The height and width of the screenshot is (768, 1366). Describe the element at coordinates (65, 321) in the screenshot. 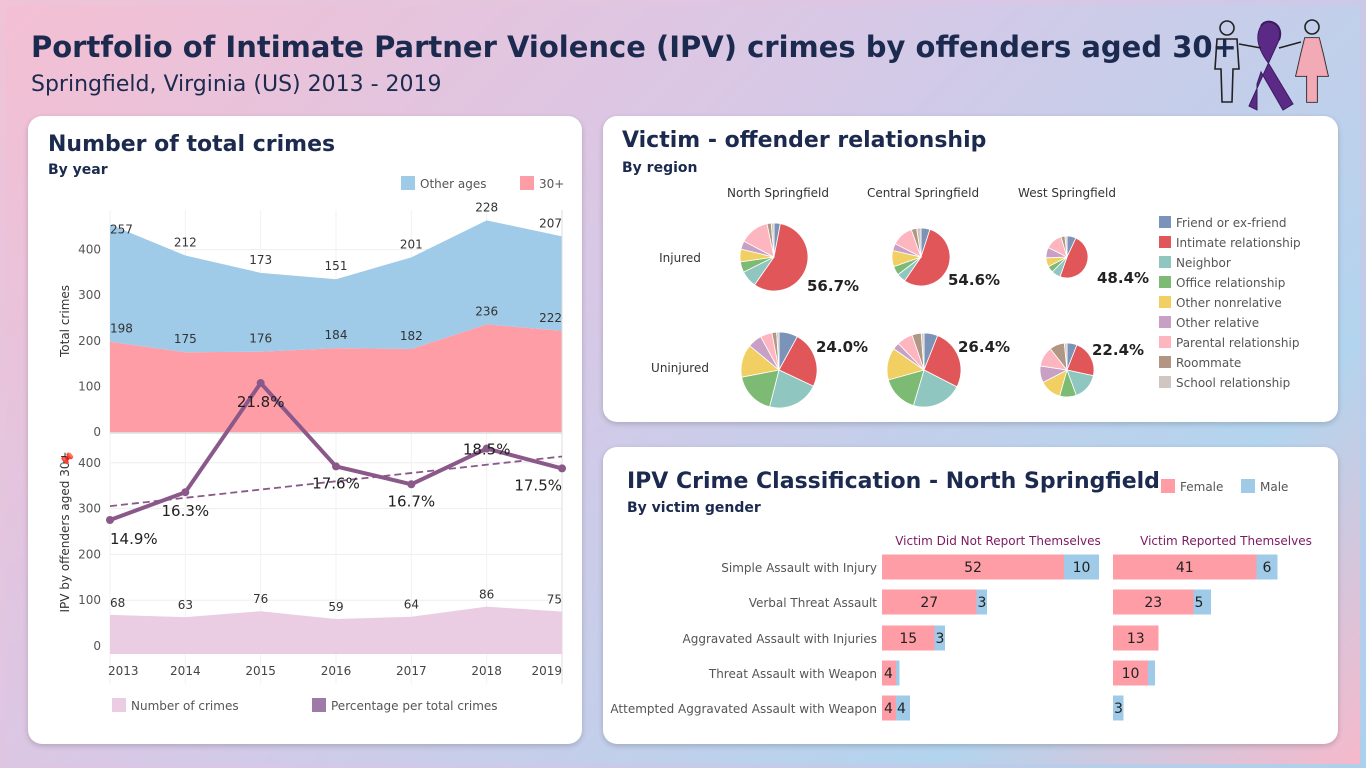

I see `y-axis-title-total: Total crimes` at that location.